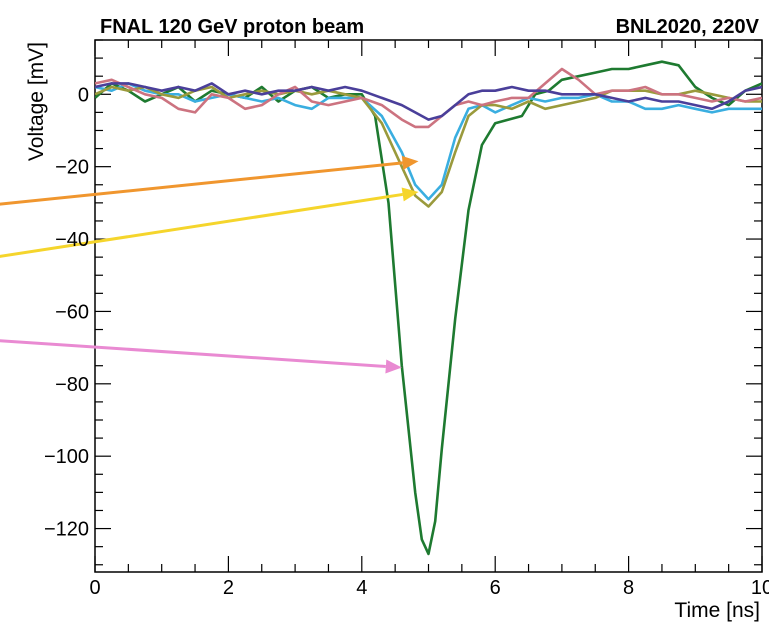 The height and width of the screenshot is (626, 769). What do you see at coordinates (66, 457) in the screenshot?
I see `y-tick-label: −100` at bounding box center [66, 457].